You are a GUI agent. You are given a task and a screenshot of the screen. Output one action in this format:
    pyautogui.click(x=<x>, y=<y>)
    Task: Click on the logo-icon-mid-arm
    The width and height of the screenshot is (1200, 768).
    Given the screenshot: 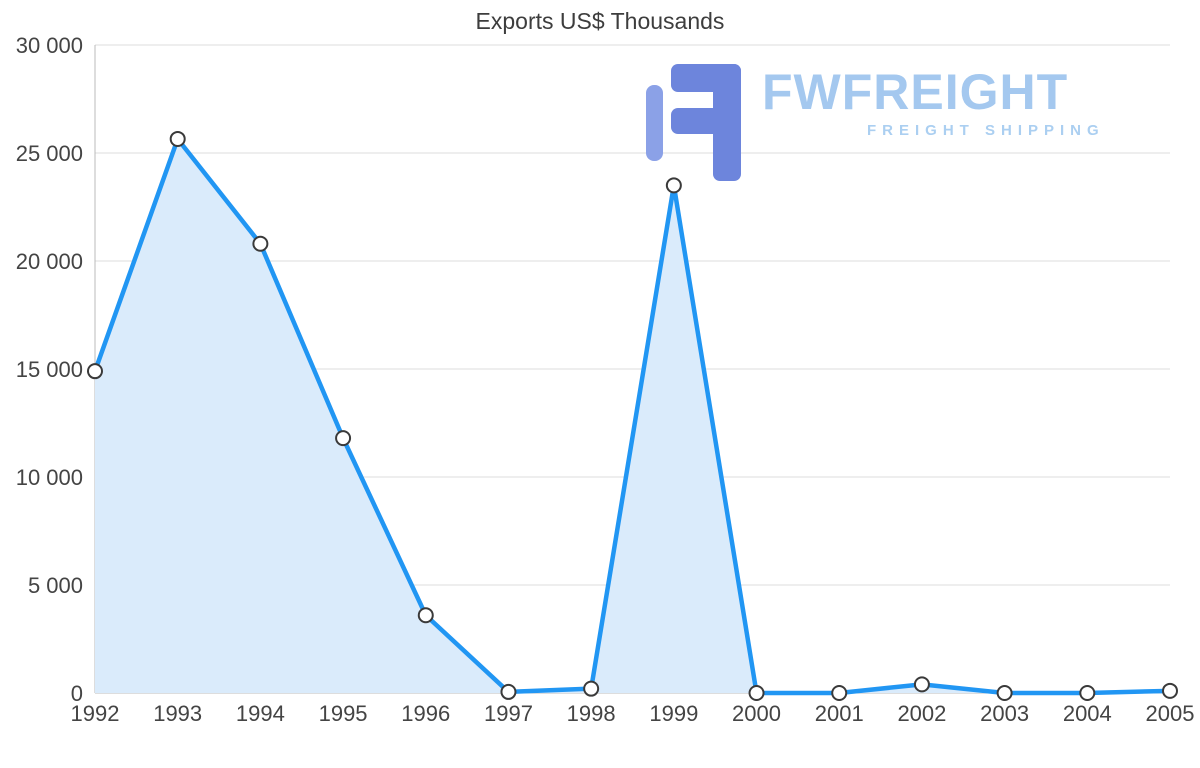 What is the action you would take?
    pyautogui.click(x=706, y=121)
    